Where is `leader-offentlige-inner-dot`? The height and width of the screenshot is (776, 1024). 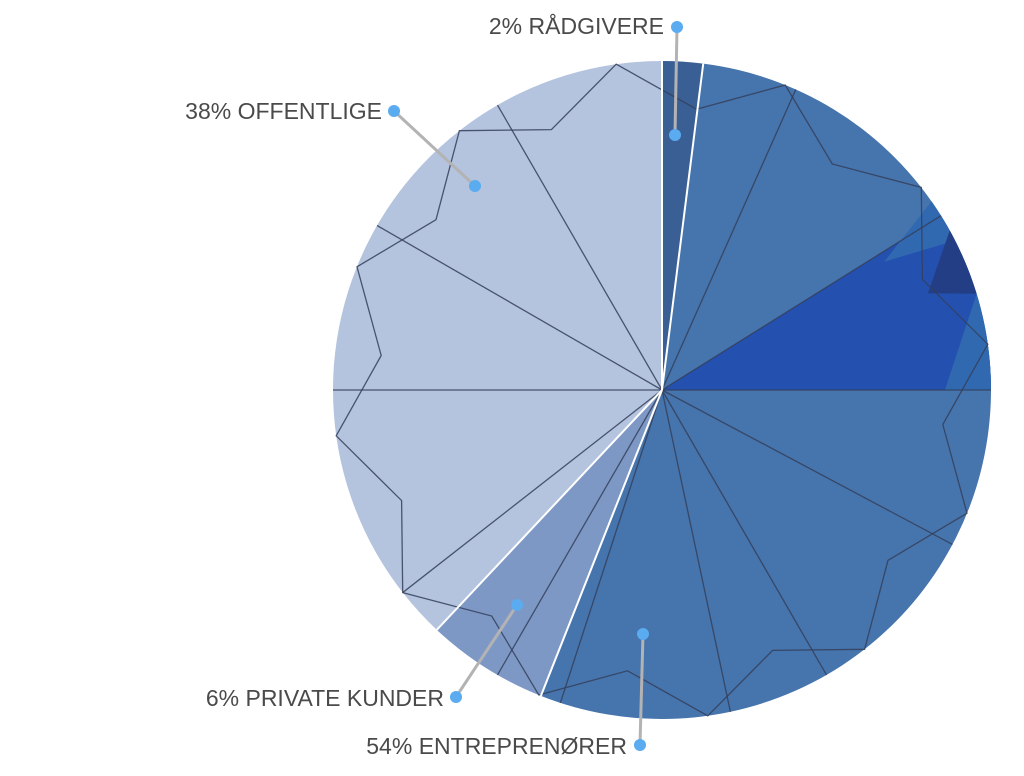
leader-offentlige-inner-dot is located at coordinates (475, 186).